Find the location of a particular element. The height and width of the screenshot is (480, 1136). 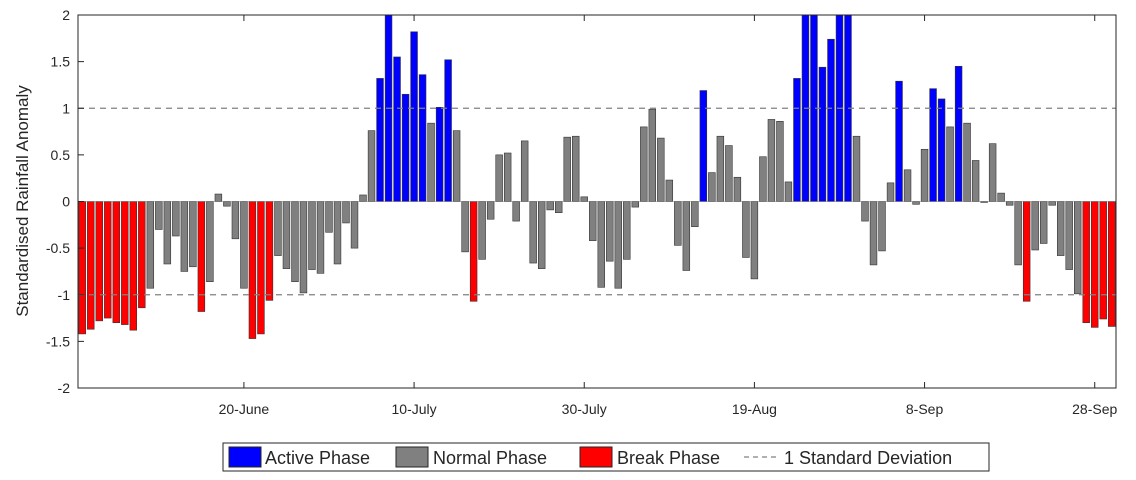

x-tick-label: 30-July is located at coordinates (584, 409).